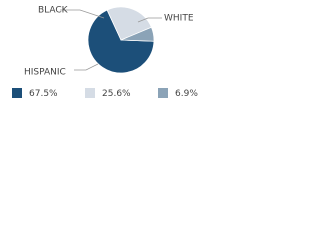 This screenshot has width=320, height=240. Describe the element at coordinates (45, 73) in the screenshot. I see `slice-label: HISPANIC` at that location.